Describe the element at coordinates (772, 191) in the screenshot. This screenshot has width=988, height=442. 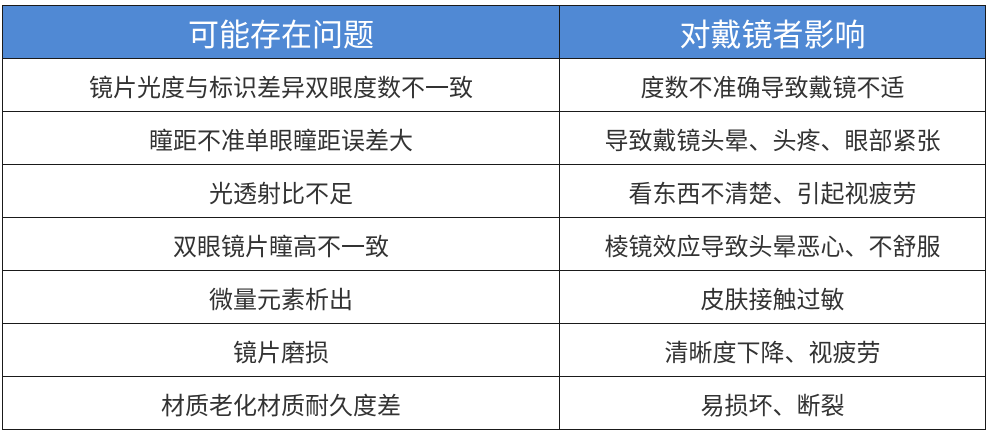
I see `impact-cell: 看东西不清楚、引起视疲劳` at that location.